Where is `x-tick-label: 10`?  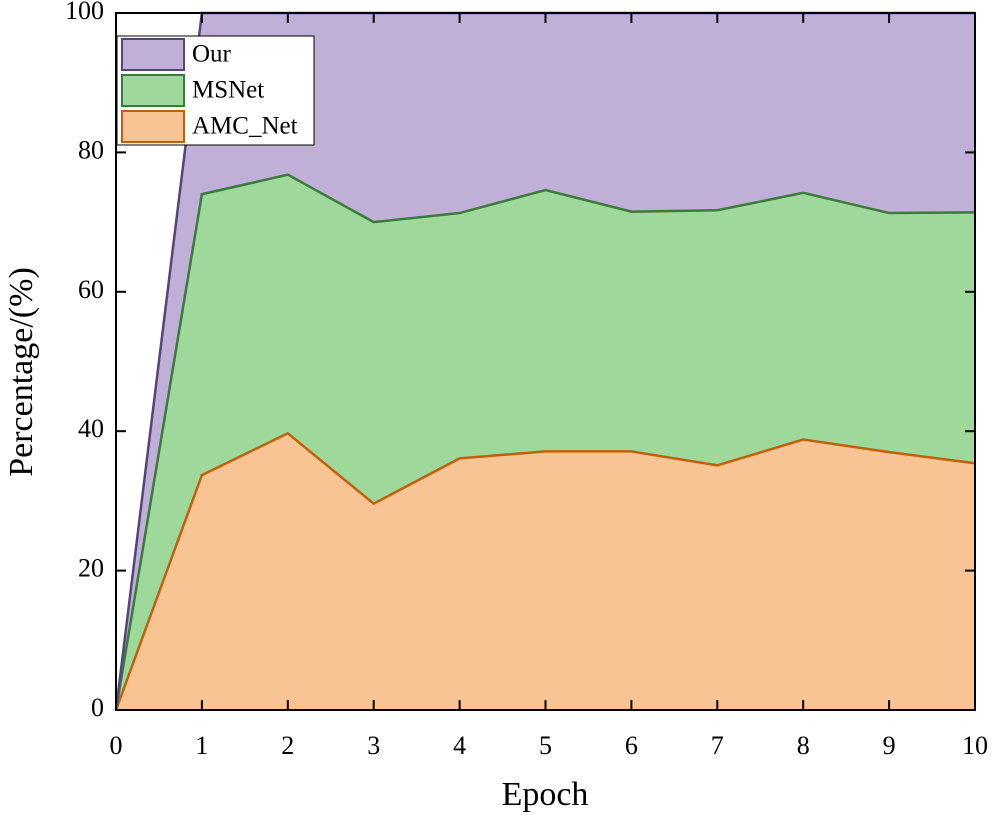 x-tick-label: 10 is located at coordinates (975, 745).